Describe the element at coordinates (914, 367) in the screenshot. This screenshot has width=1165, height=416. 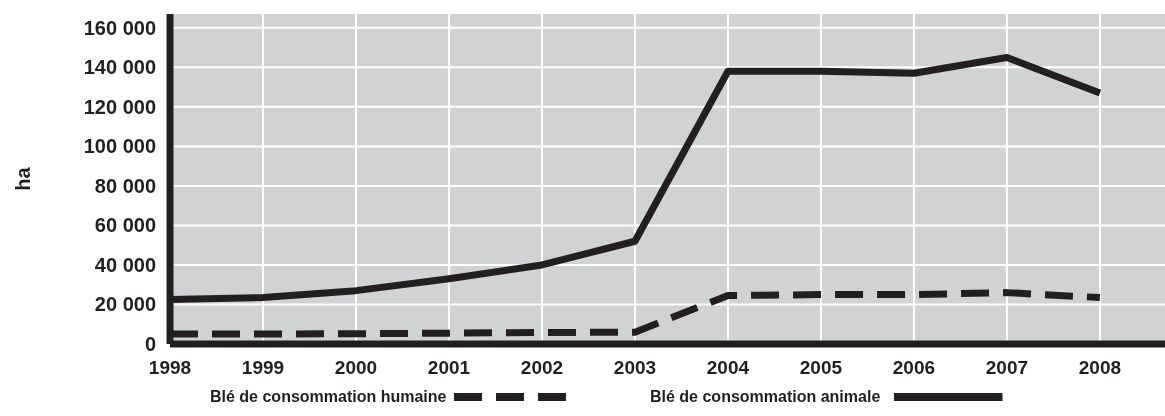
I see `x-tick-label: 2006` at that location.